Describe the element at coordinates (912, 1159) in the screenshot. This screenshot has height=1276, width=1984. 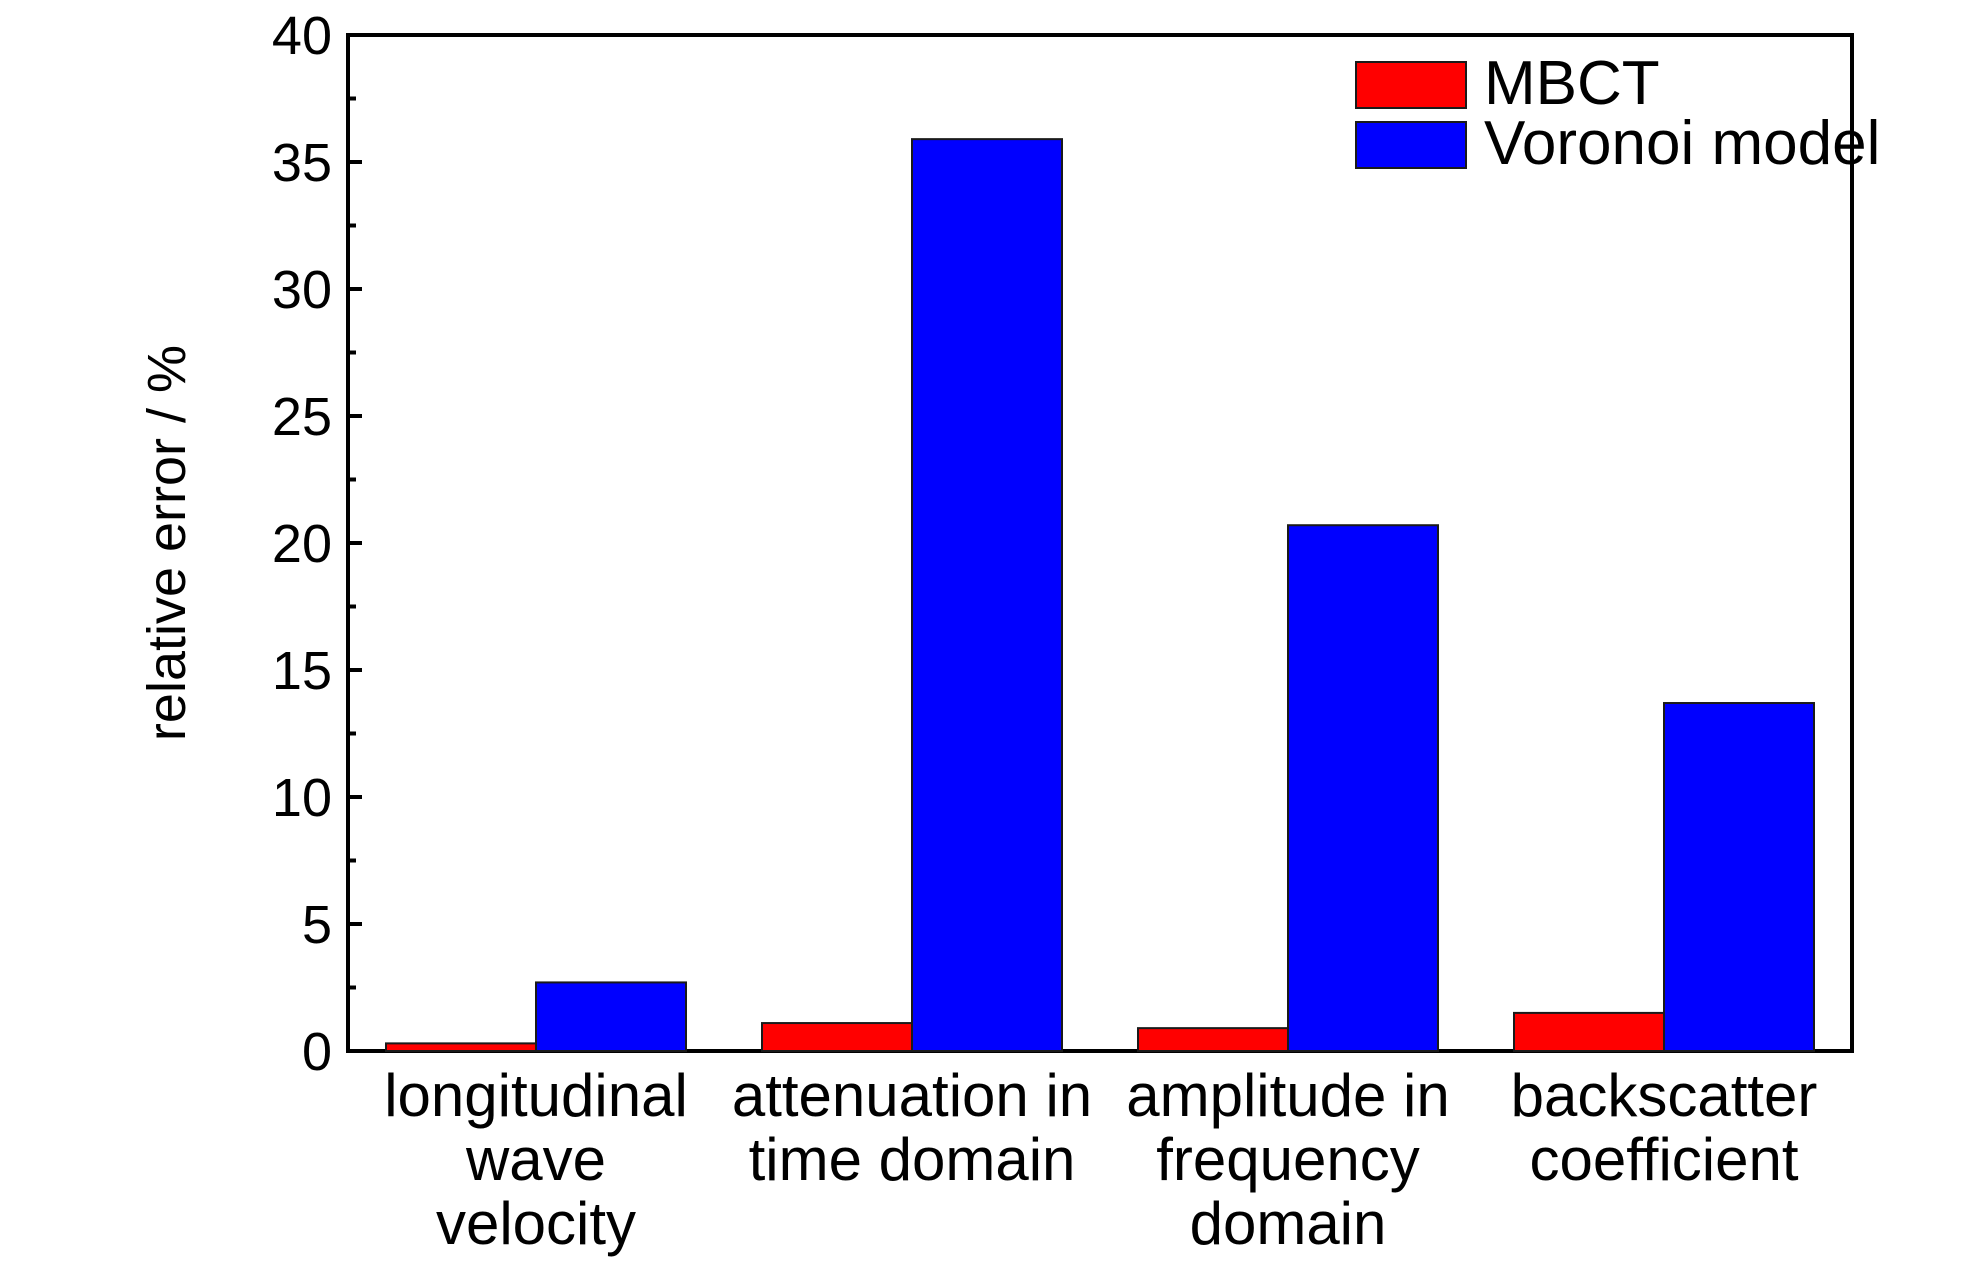
I see `x-category-label: time domain` at that location.